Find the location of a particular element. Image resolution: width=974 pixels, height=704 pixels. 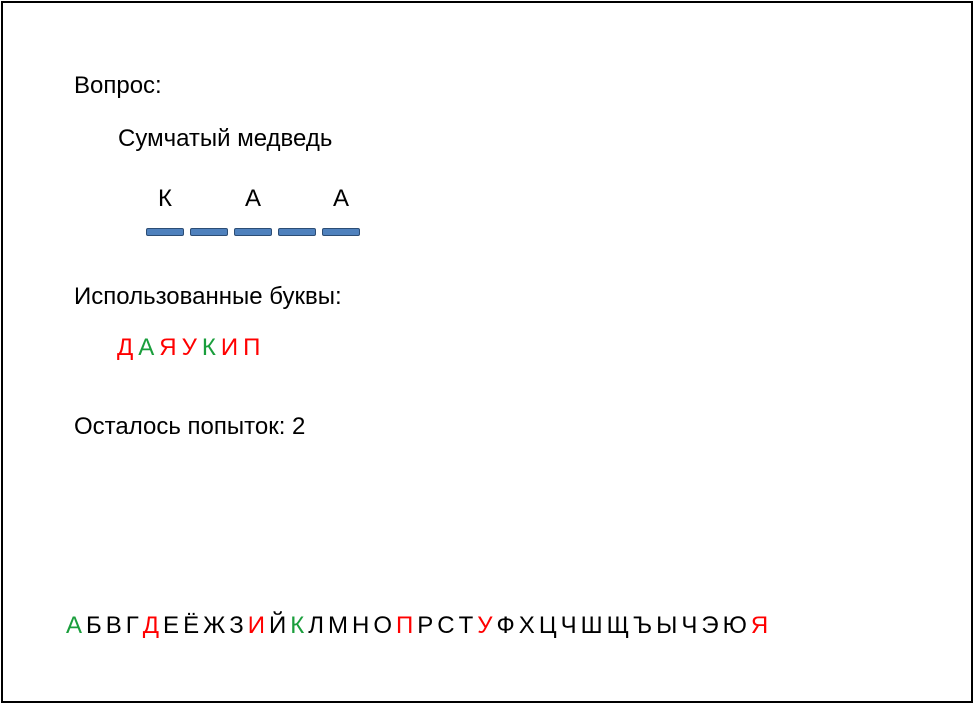

alphabet-letter: К is located at coordinates (297, 625).